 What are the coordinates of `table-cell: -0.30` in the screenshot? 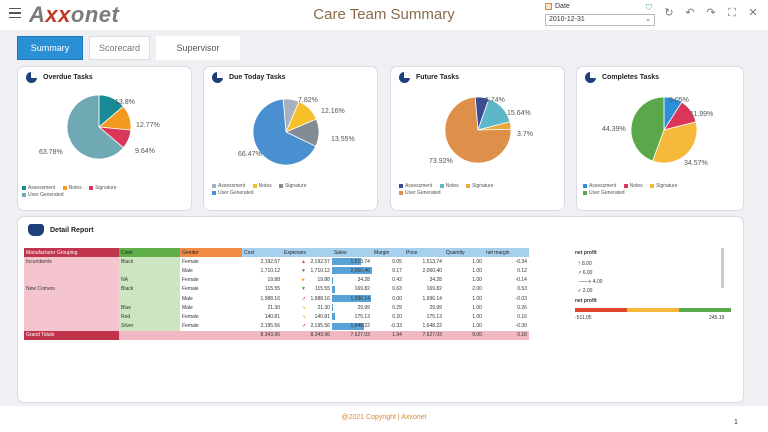 It's located at (506, 326).